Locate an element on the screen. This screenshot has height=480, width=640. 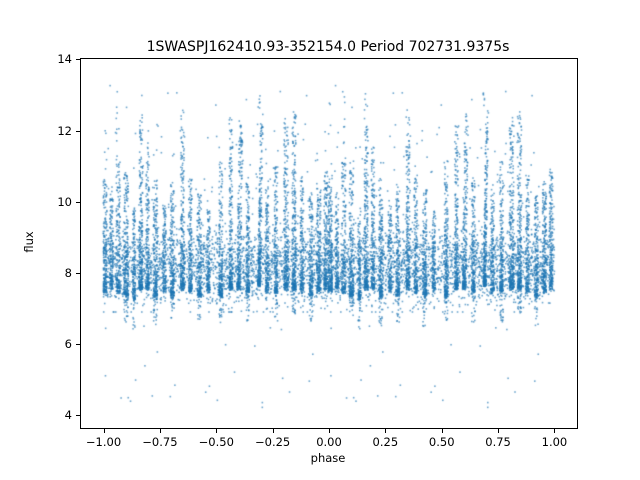
y-tick-label: 4 is located at coordinates (68, 415).